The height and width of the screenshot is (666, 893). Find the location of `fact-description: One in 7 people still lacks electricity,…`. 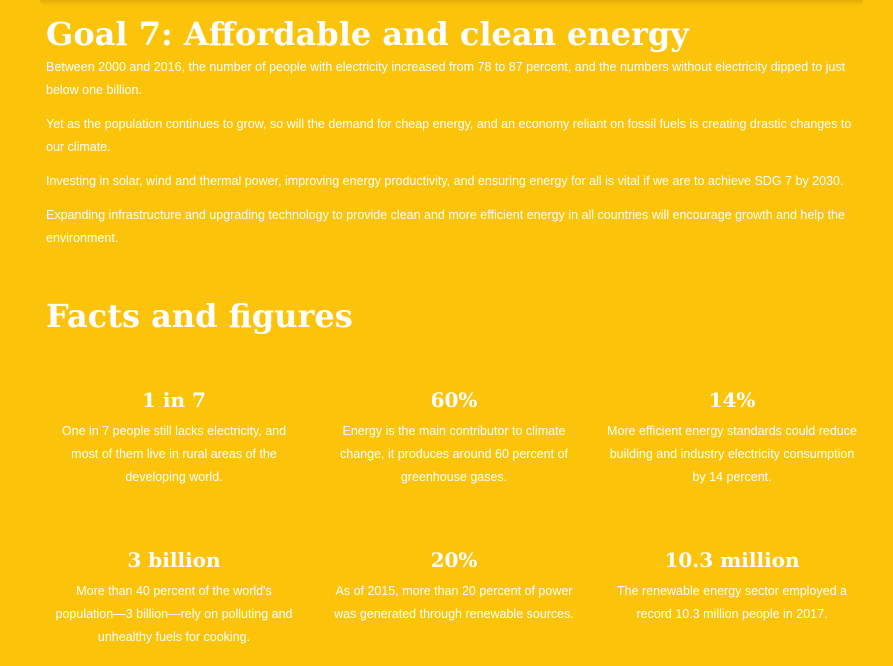

fact-description: One in 7 people still lacks electricity,… is located at coordinates (174, 454).